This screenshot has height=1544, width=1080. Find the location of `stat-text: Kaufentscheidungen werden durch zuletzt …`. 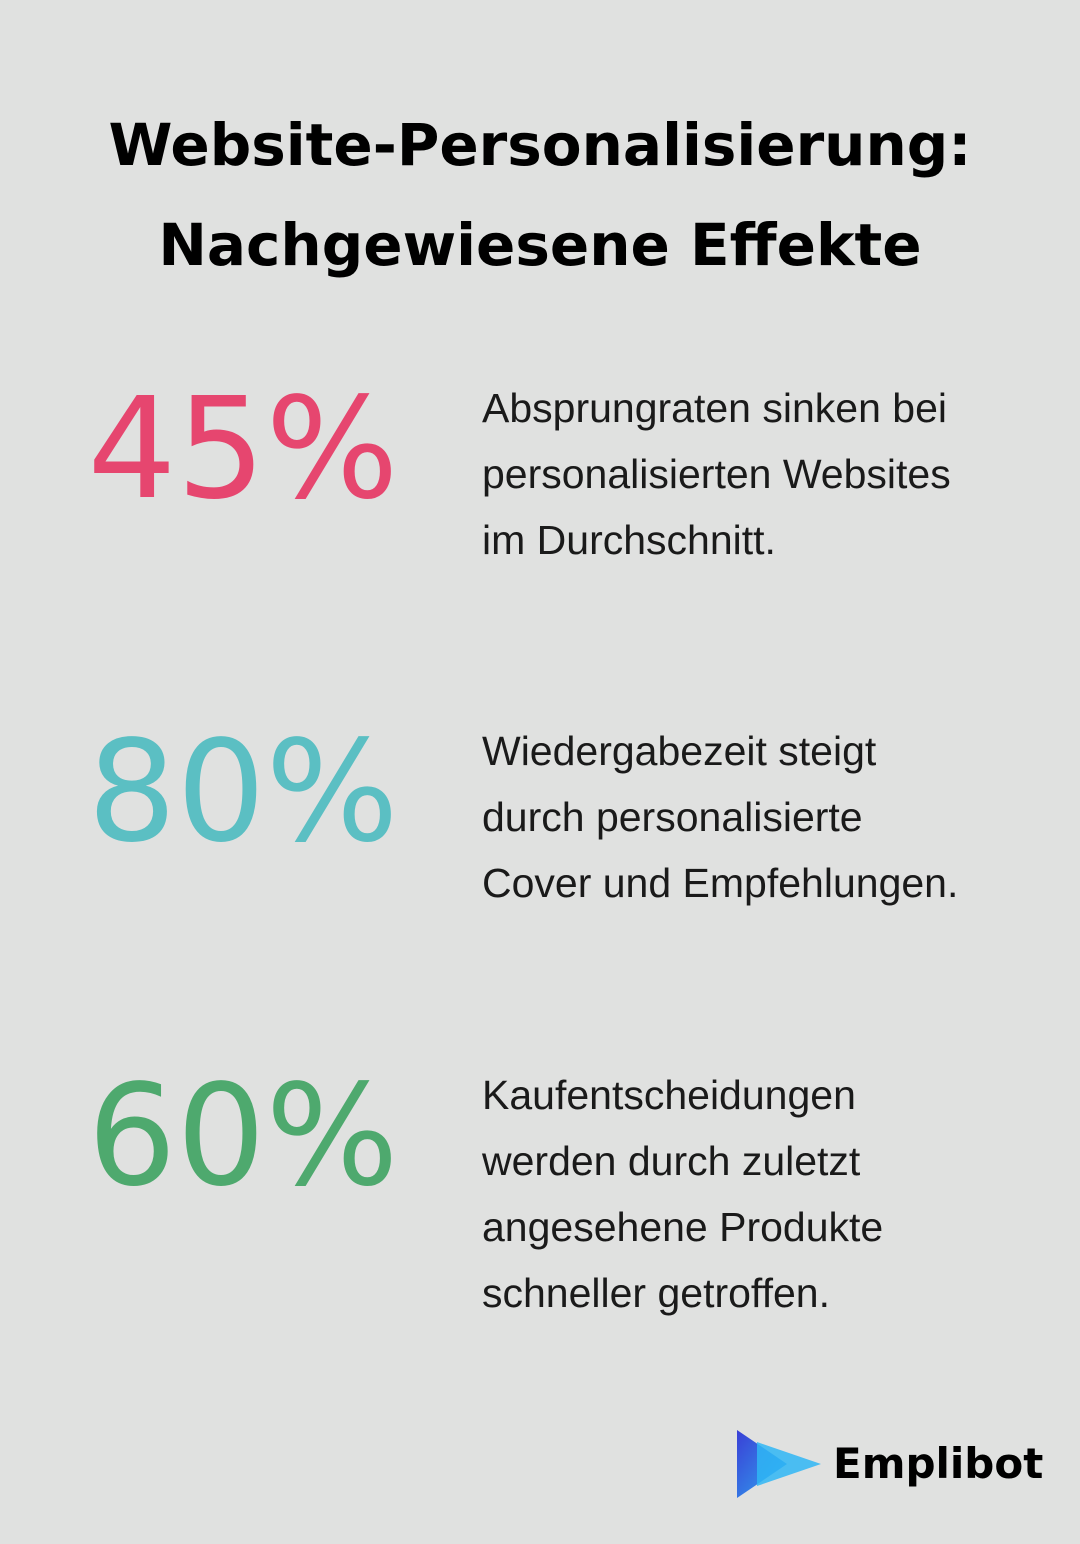

stat-text: Kaufentscheidungen werden durch zuletzt … is located at coordinates (683, 1194).